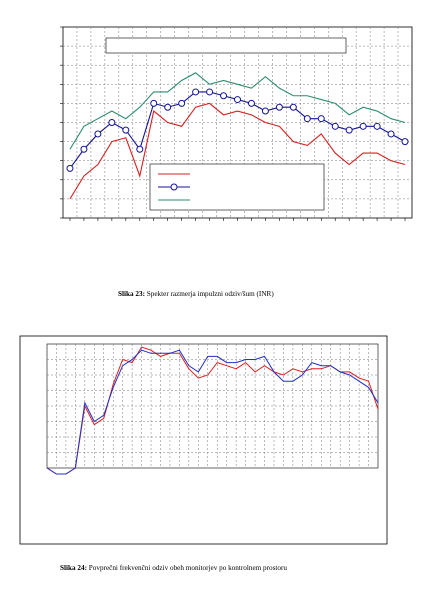  I want to click on caption-label: Slika 23:, so click(131, 294).